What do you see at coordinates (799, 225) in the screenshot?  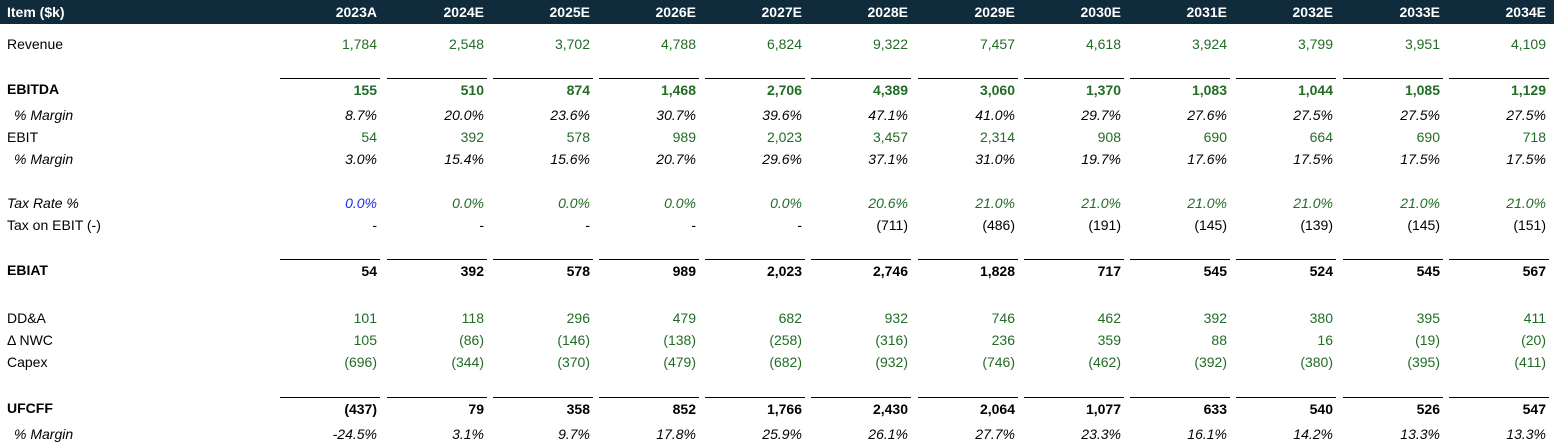 I see `cell-tax-on-ebit-2027E: -` at bounding box center [799, 225].